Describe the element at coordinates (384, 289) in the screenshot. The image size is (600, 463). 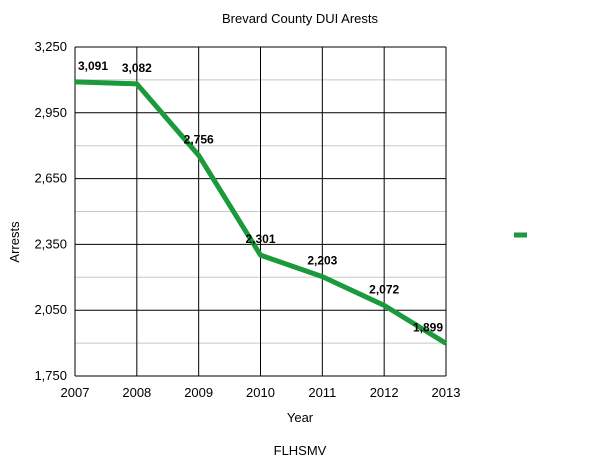
I see `data-label: 2,072` at that location.